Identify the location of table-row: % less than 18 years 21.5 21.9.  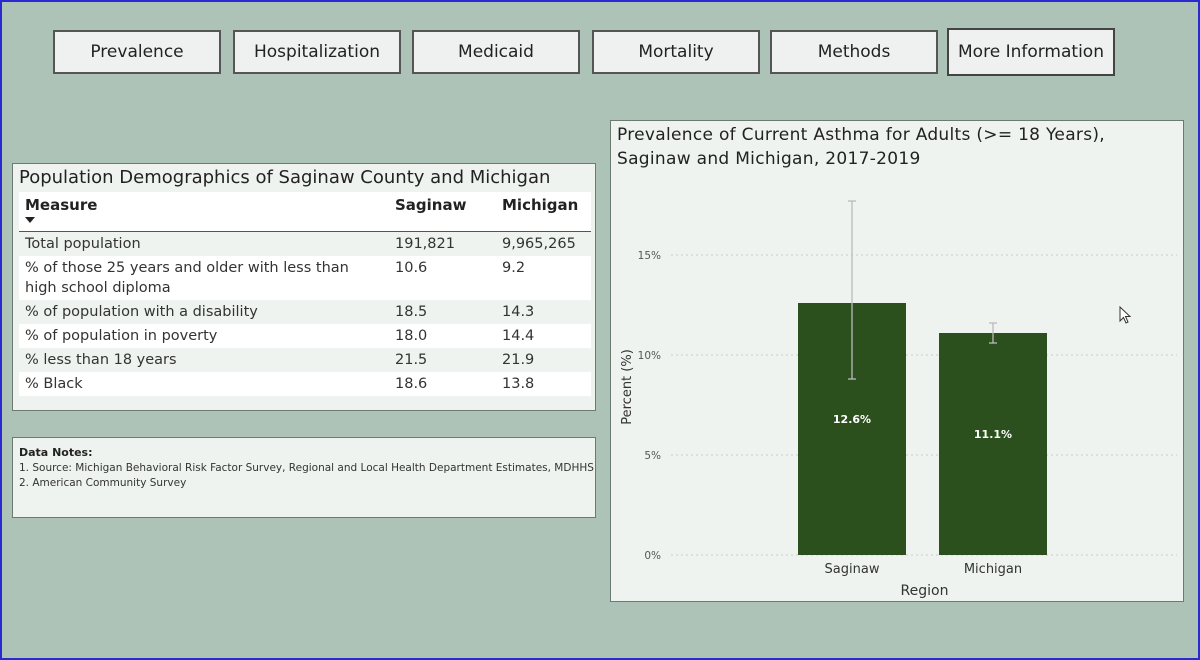
(305, 360).